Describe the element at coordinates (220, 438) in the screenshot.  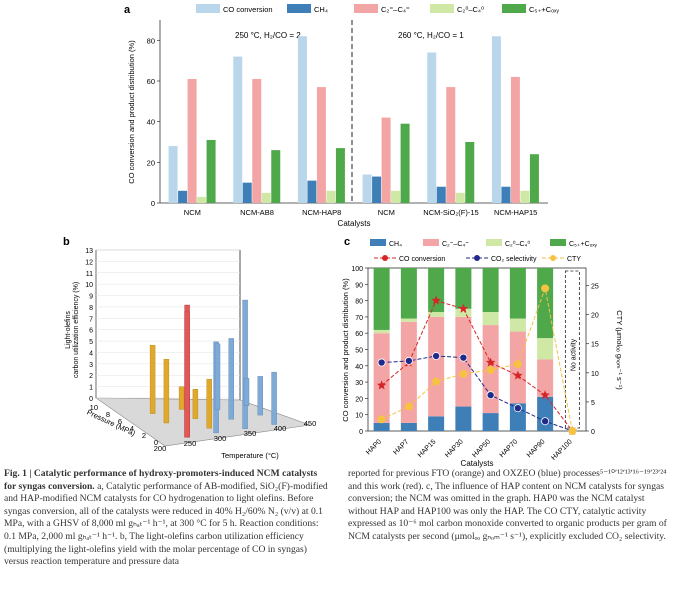
I see `panel-b-x-tick-label: 300` at that location.